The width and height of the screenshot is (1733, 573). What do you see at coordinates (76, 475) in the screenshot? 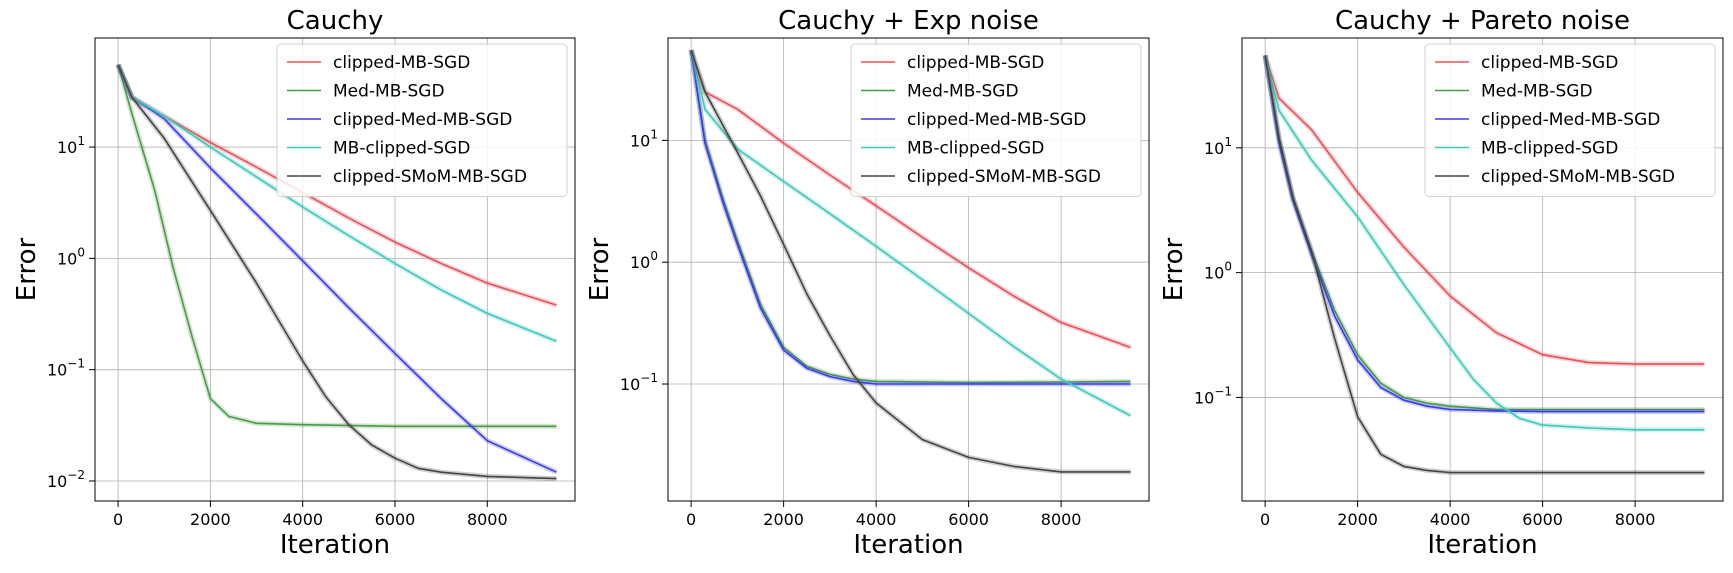
I see `y-tick-exponent: −2` at bounding box center [76, 475].